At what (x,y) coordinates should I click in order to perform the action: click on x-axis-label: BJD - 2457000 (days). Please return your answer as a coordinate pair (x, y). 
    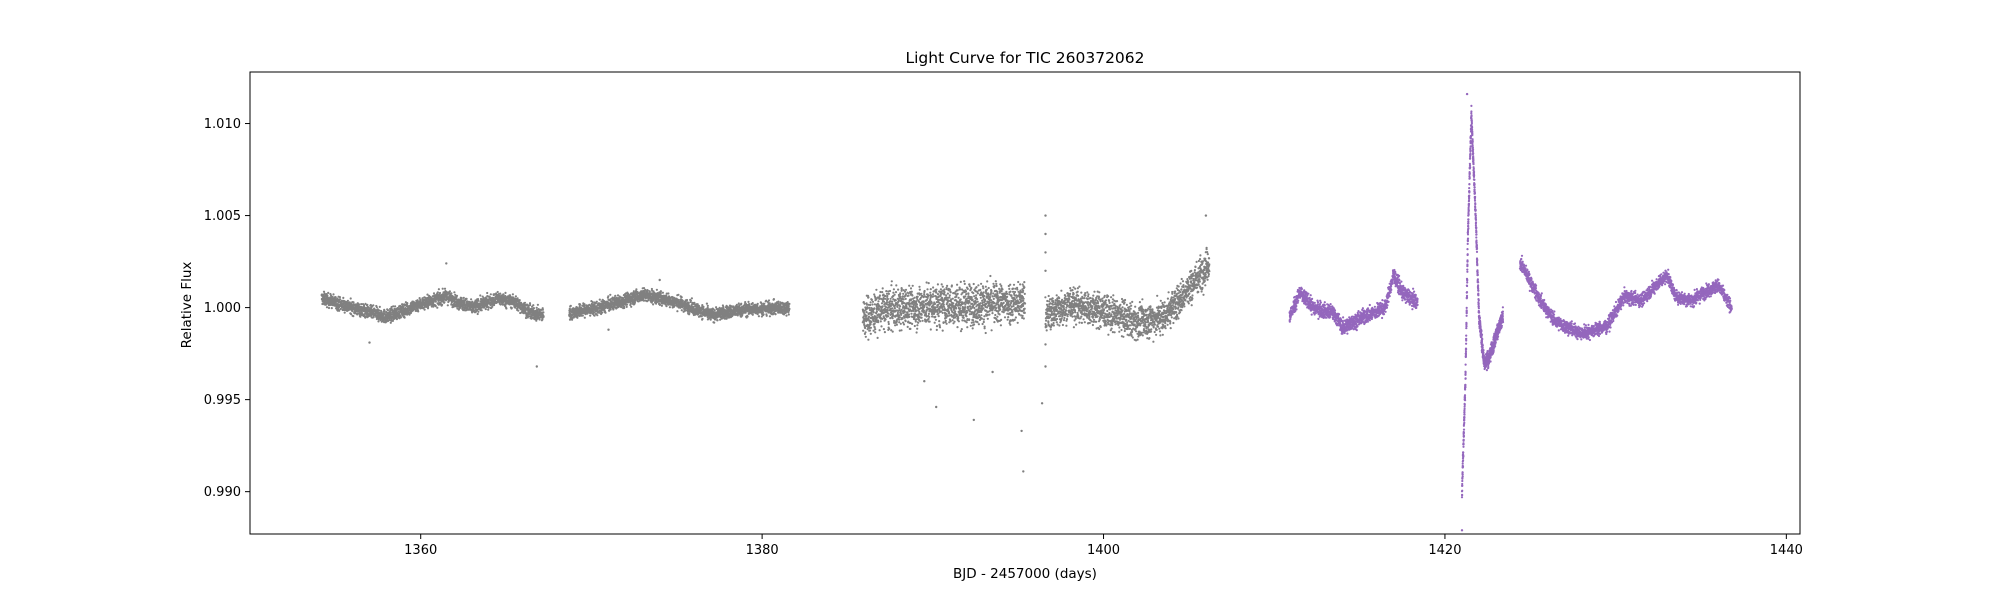
    Looking at the image, I should click on (1025, 574).